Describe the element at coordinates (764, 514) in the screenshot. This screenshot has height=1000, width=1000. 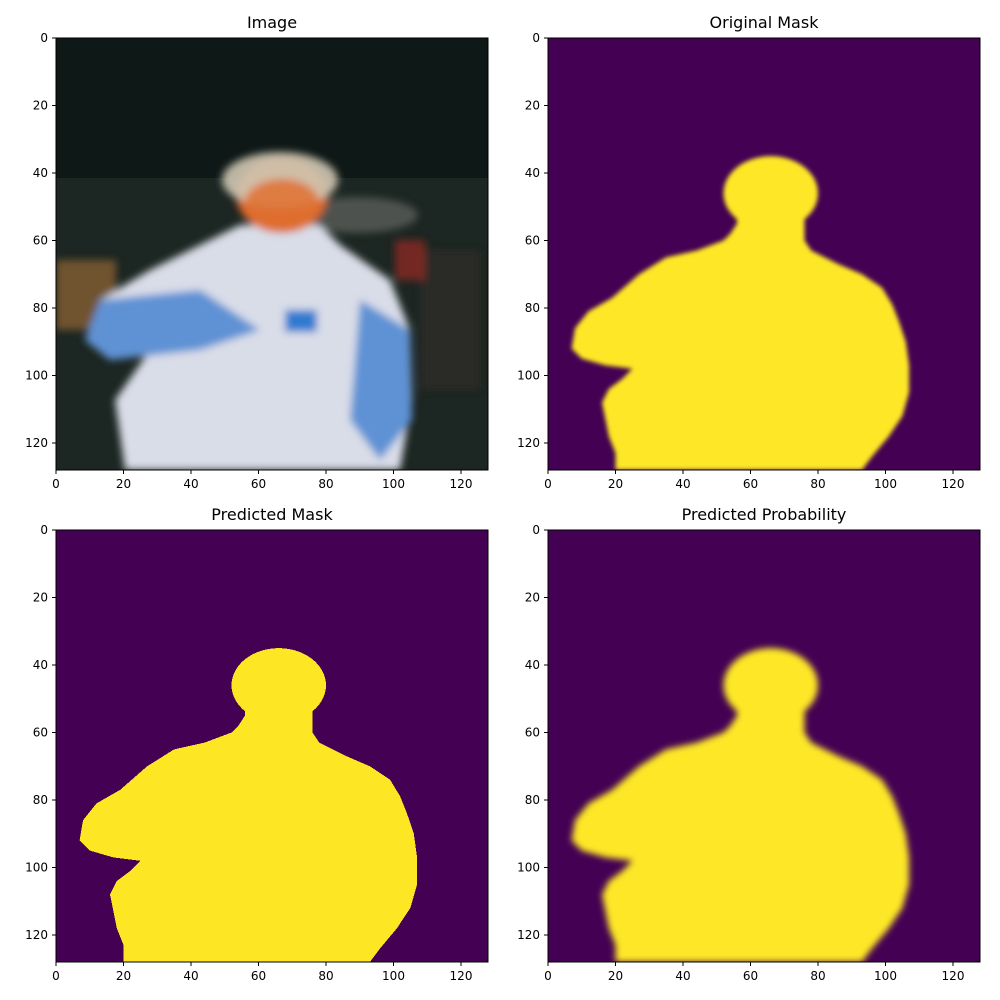
I see `panel-title: Predicted Probability` at that location.